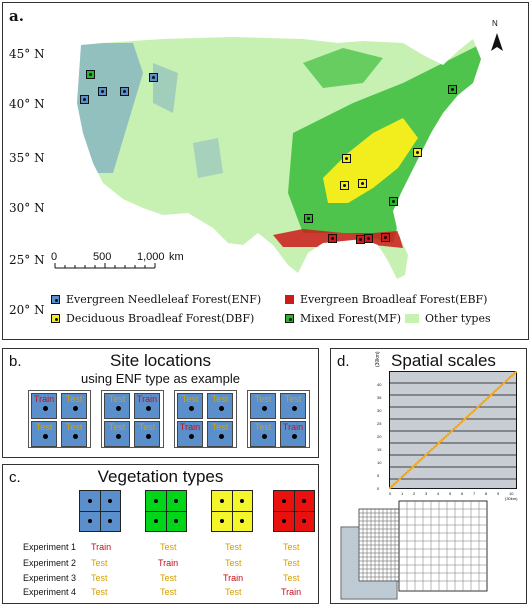 This screenshot has height=608, width=531. I want to click on x-tick: 6, so click(462, 493).